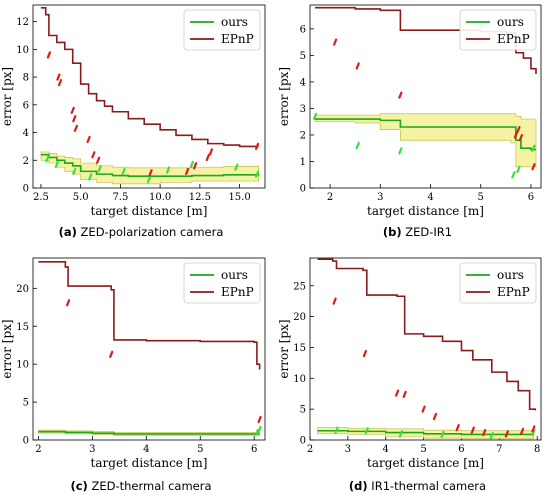  What do you see at coordinates (150, 232) in the screenshot?
I see `caption-text: ZED-polarization camera` at bounding box center [150, 232].